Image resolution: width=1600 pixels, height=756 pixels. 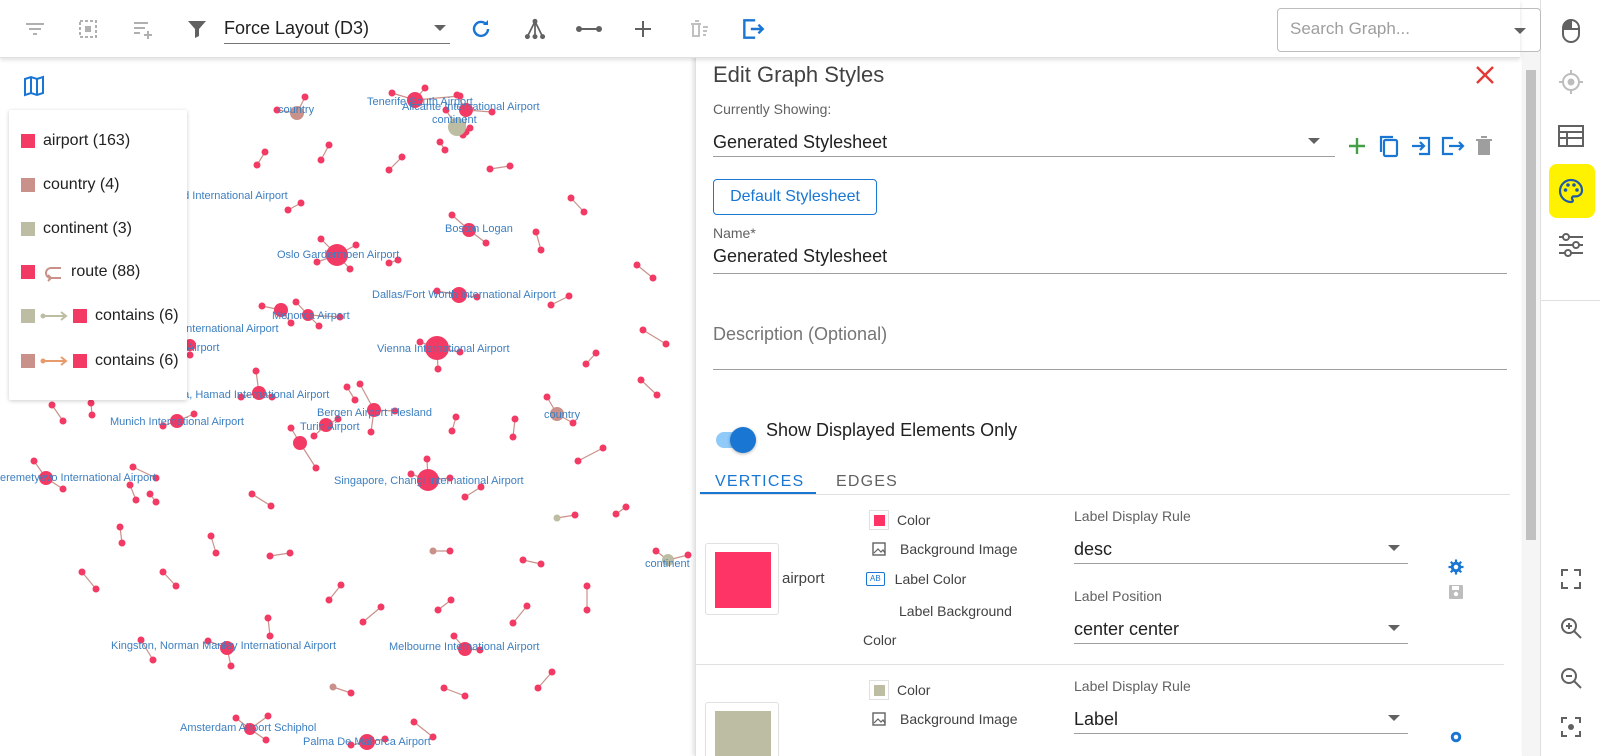 What do you see at coordinates (800, 334) in the screenshot?
I see `description-field: Description (Optional)` at bounding box center [800, 334].